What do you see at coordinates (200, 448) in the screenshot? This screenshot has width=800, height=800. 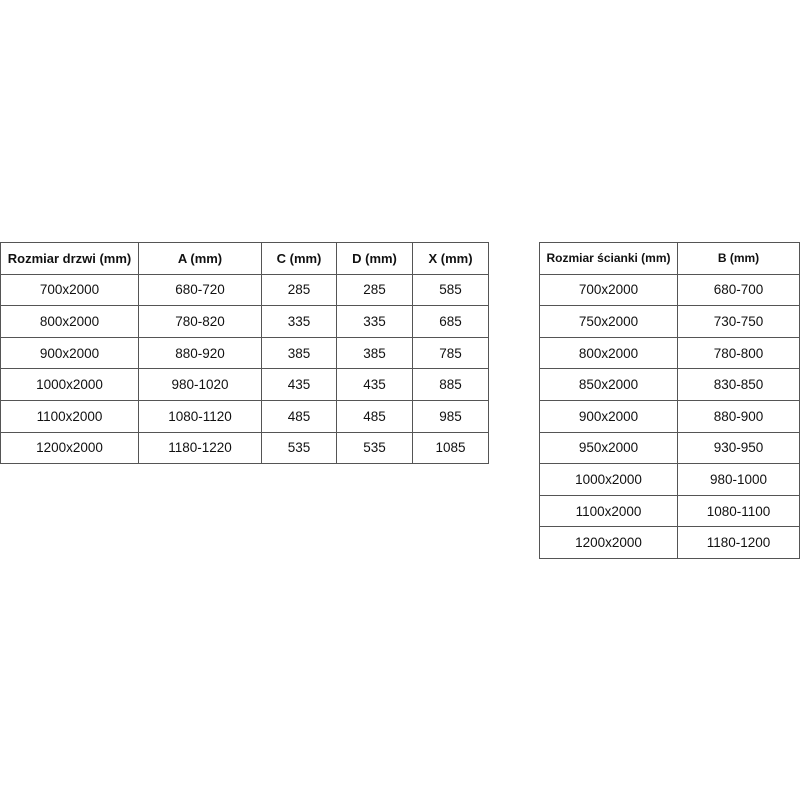 I see `table-cell: 1180-1220` at bounding box center [200, 448].